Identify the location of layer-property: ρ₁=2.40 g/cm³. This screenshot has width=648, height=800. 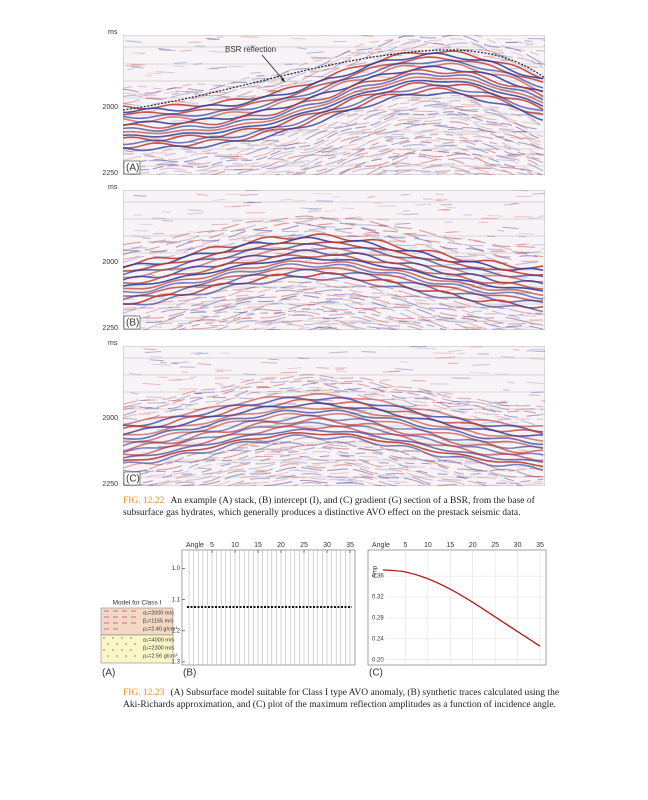
(160, 629).